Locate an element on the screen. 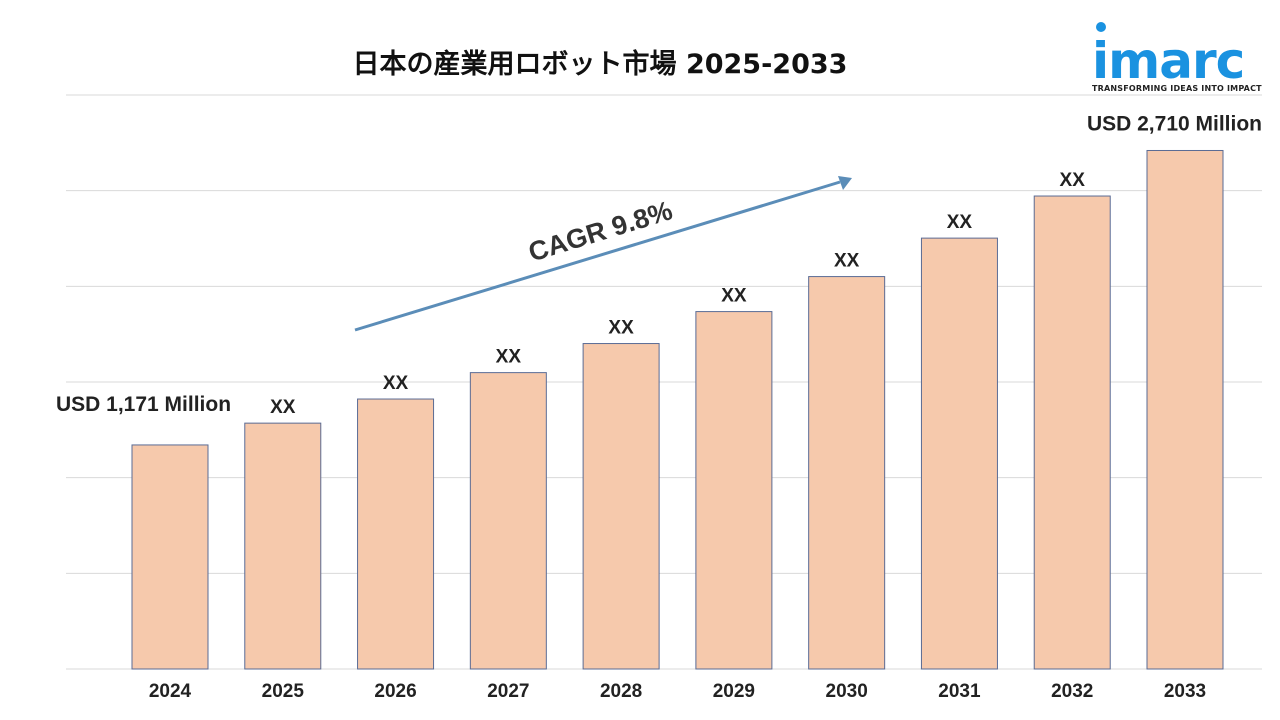  logo-tagline: TRANSFORMING IDEAS INTO IMPACT is located at coordinates (1177, 88).